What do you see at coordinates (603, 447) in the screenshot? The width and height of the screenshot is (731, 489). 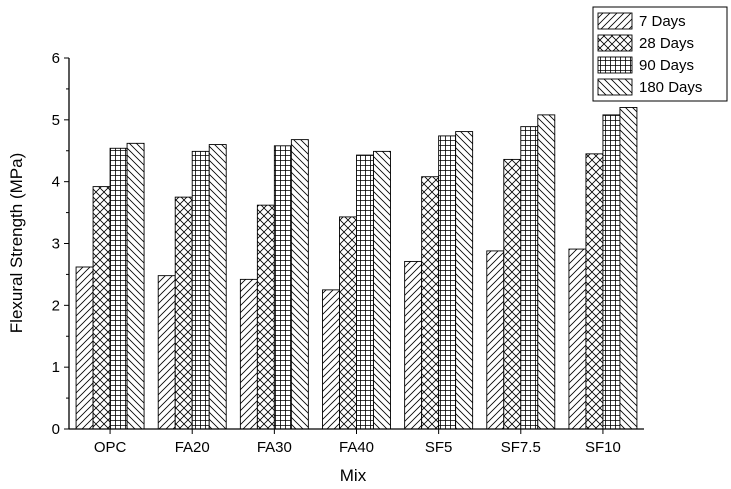 I see `x-tick-label: SF10` at bounding box center [603, 447].